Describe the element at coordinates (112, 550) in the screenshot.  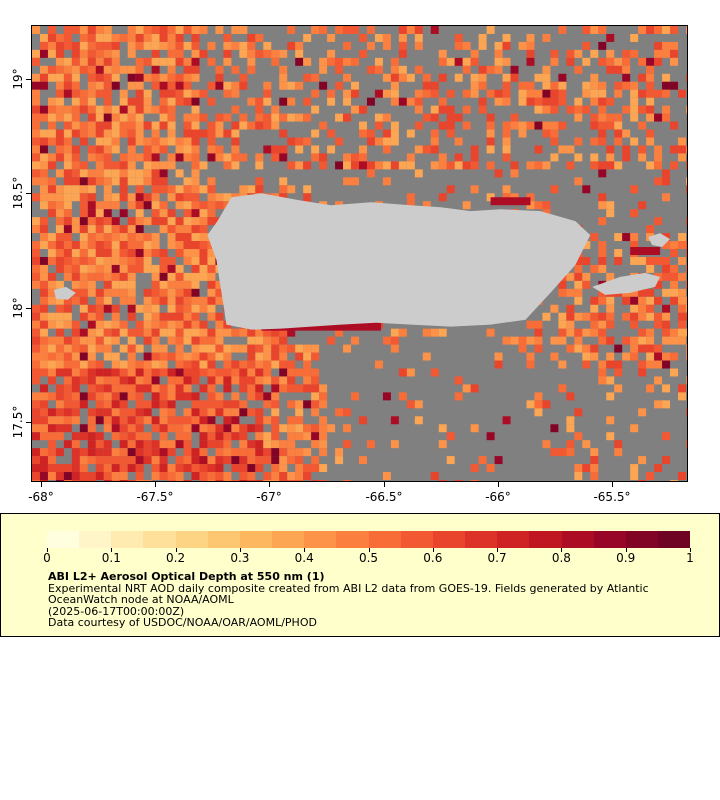
I see `colorbar-tick` at that location.